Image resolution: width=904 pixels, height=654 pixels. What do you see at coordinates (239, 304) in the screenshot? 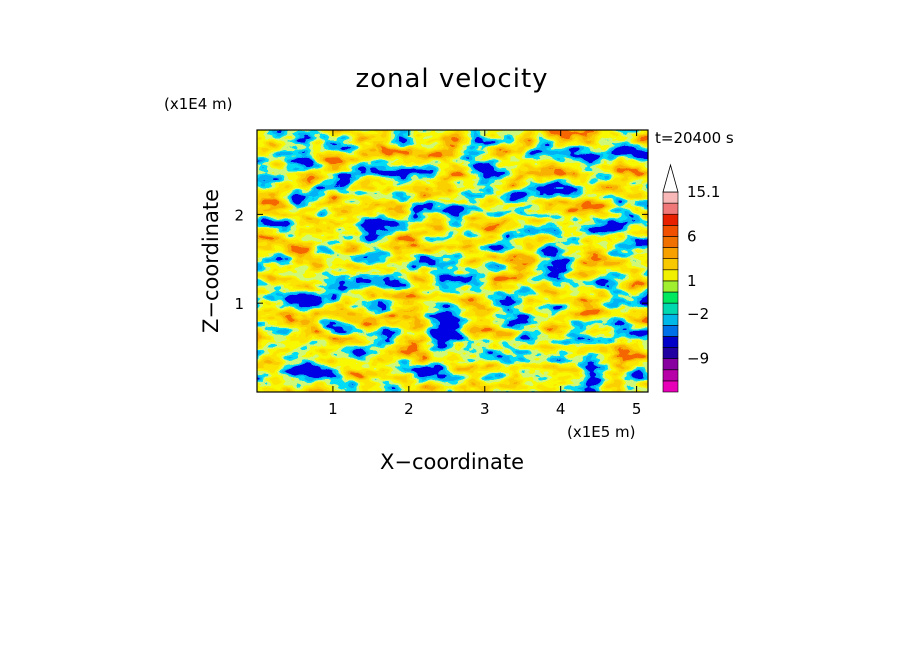
I see `y-tick-label: 1` at bounding box center [239, 304].